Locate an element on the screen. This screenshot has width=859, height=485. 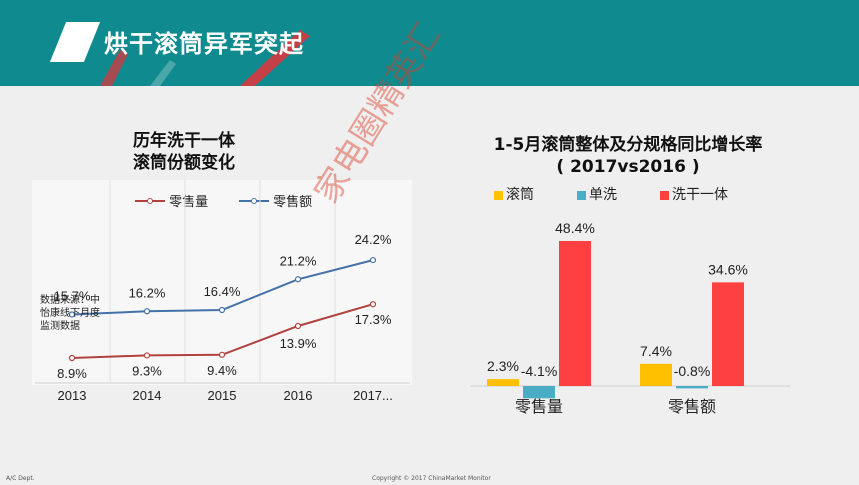
bar-value-label: -4.1% is located at coordinates (539, 371).